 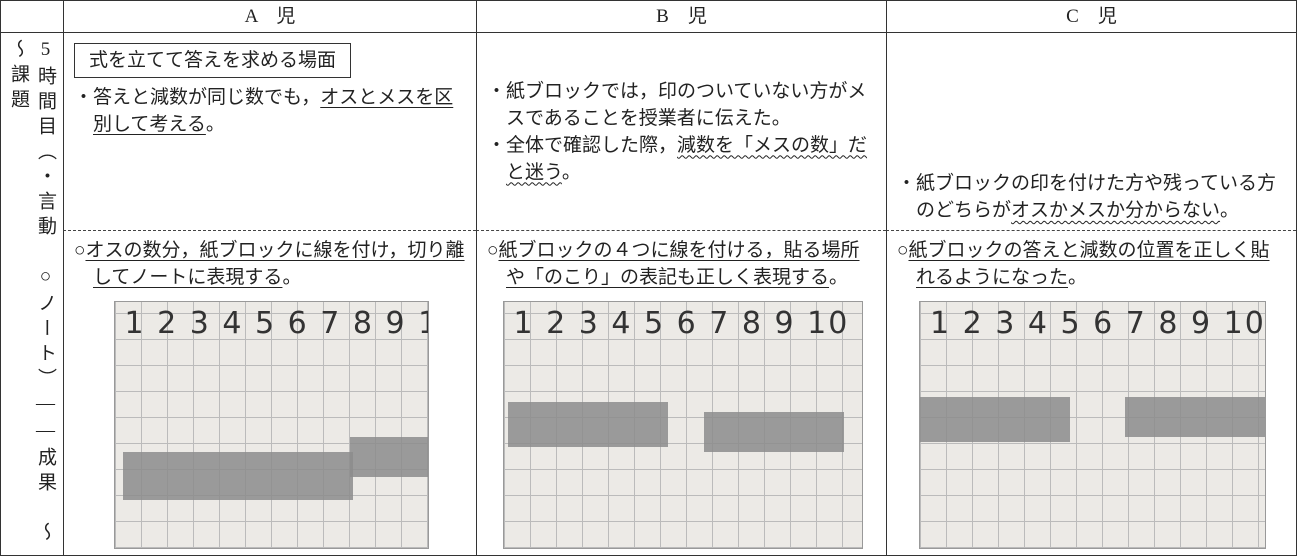 I want to click on column-header: B 児, so click(x=681, y=17).